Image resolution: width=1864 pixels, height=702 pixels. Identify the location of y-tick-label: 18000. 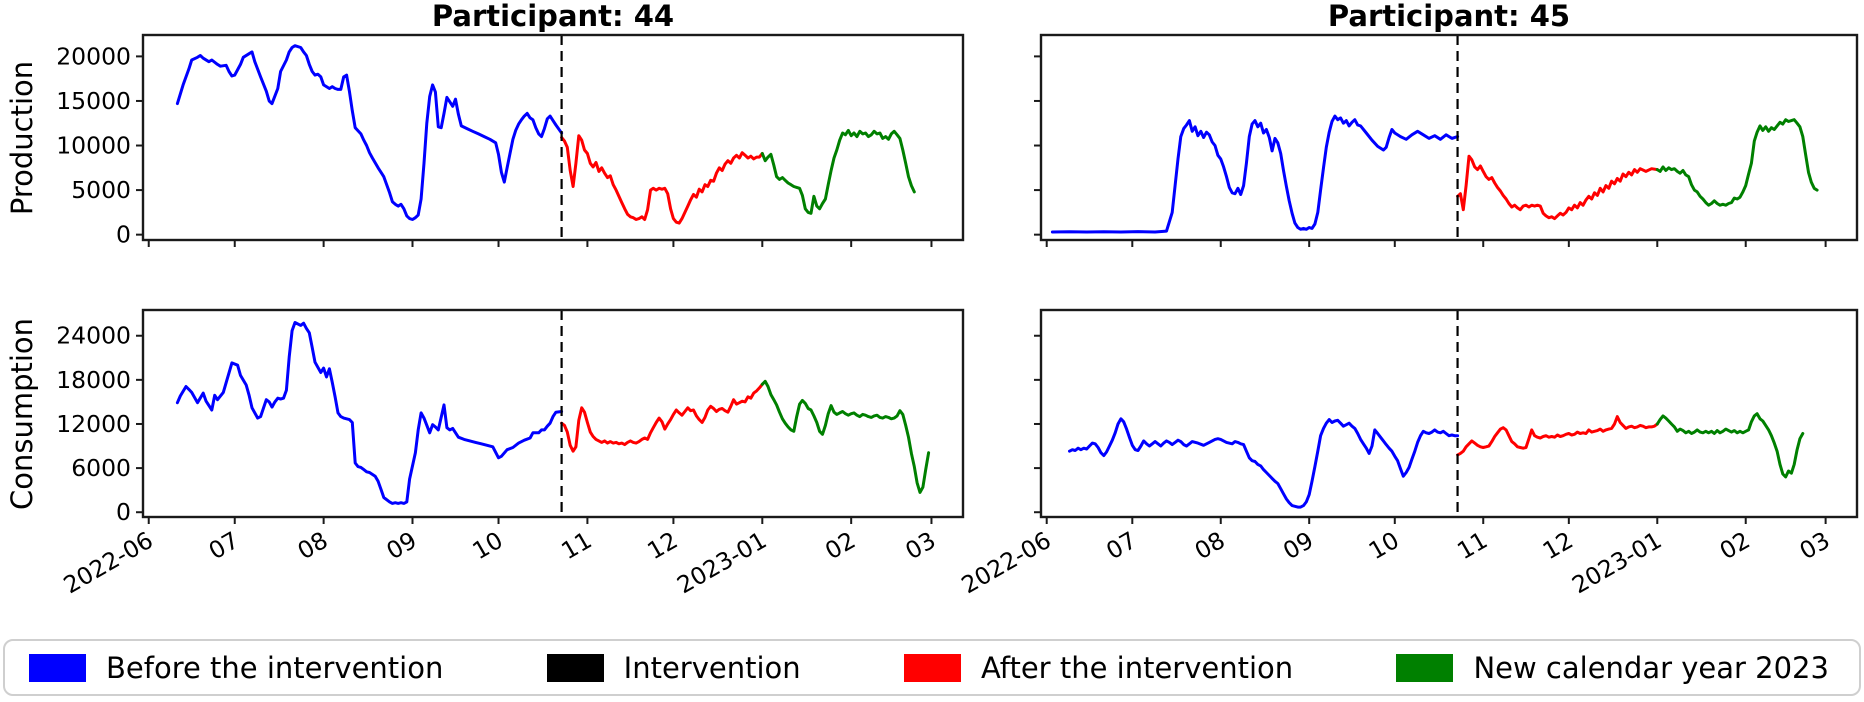
(93, 380).